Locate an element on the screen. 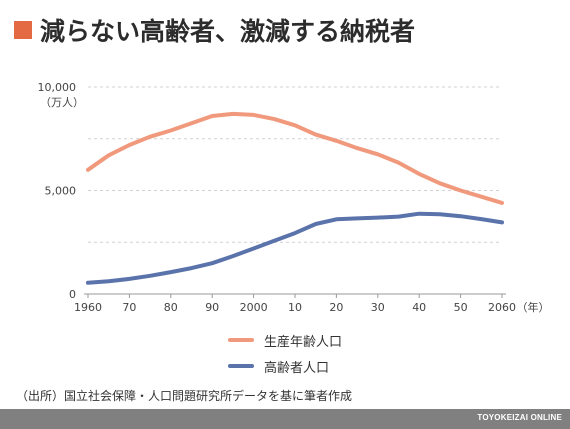 The width and height of the screenshot is (570, 429). y-tick-label: 10,000 is located at coordinates (57, 87).